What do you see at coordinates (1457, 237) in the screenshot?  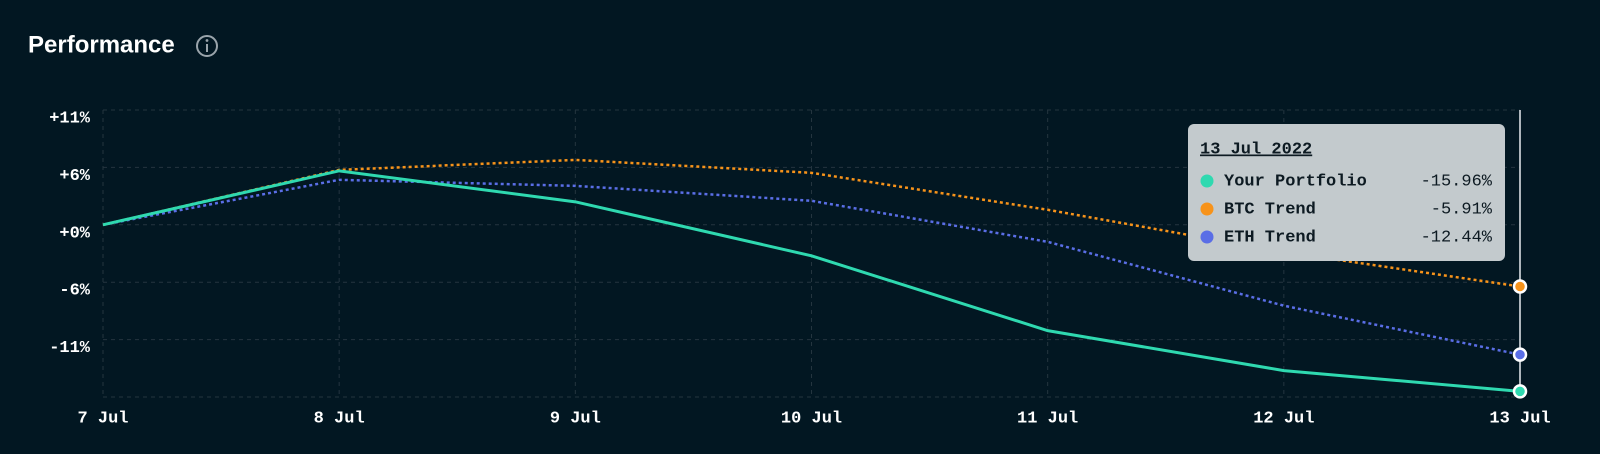 I see `tooltip-value: -12.44%` at bounding box center [1457, 237].